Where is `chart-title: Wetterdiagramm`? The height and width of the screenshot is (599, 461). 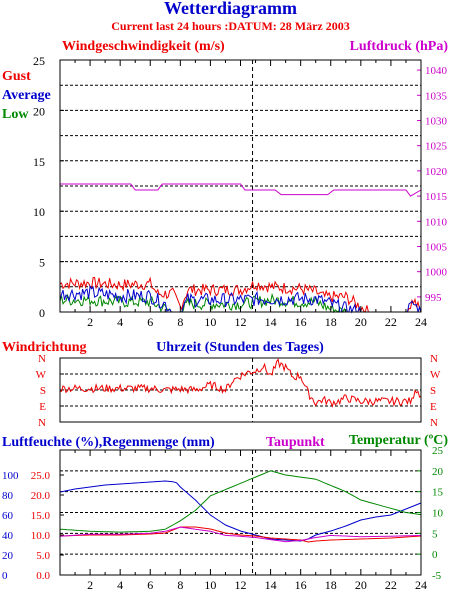 chart-title: Wetterdiagramm is located at coordinates (230, 9).